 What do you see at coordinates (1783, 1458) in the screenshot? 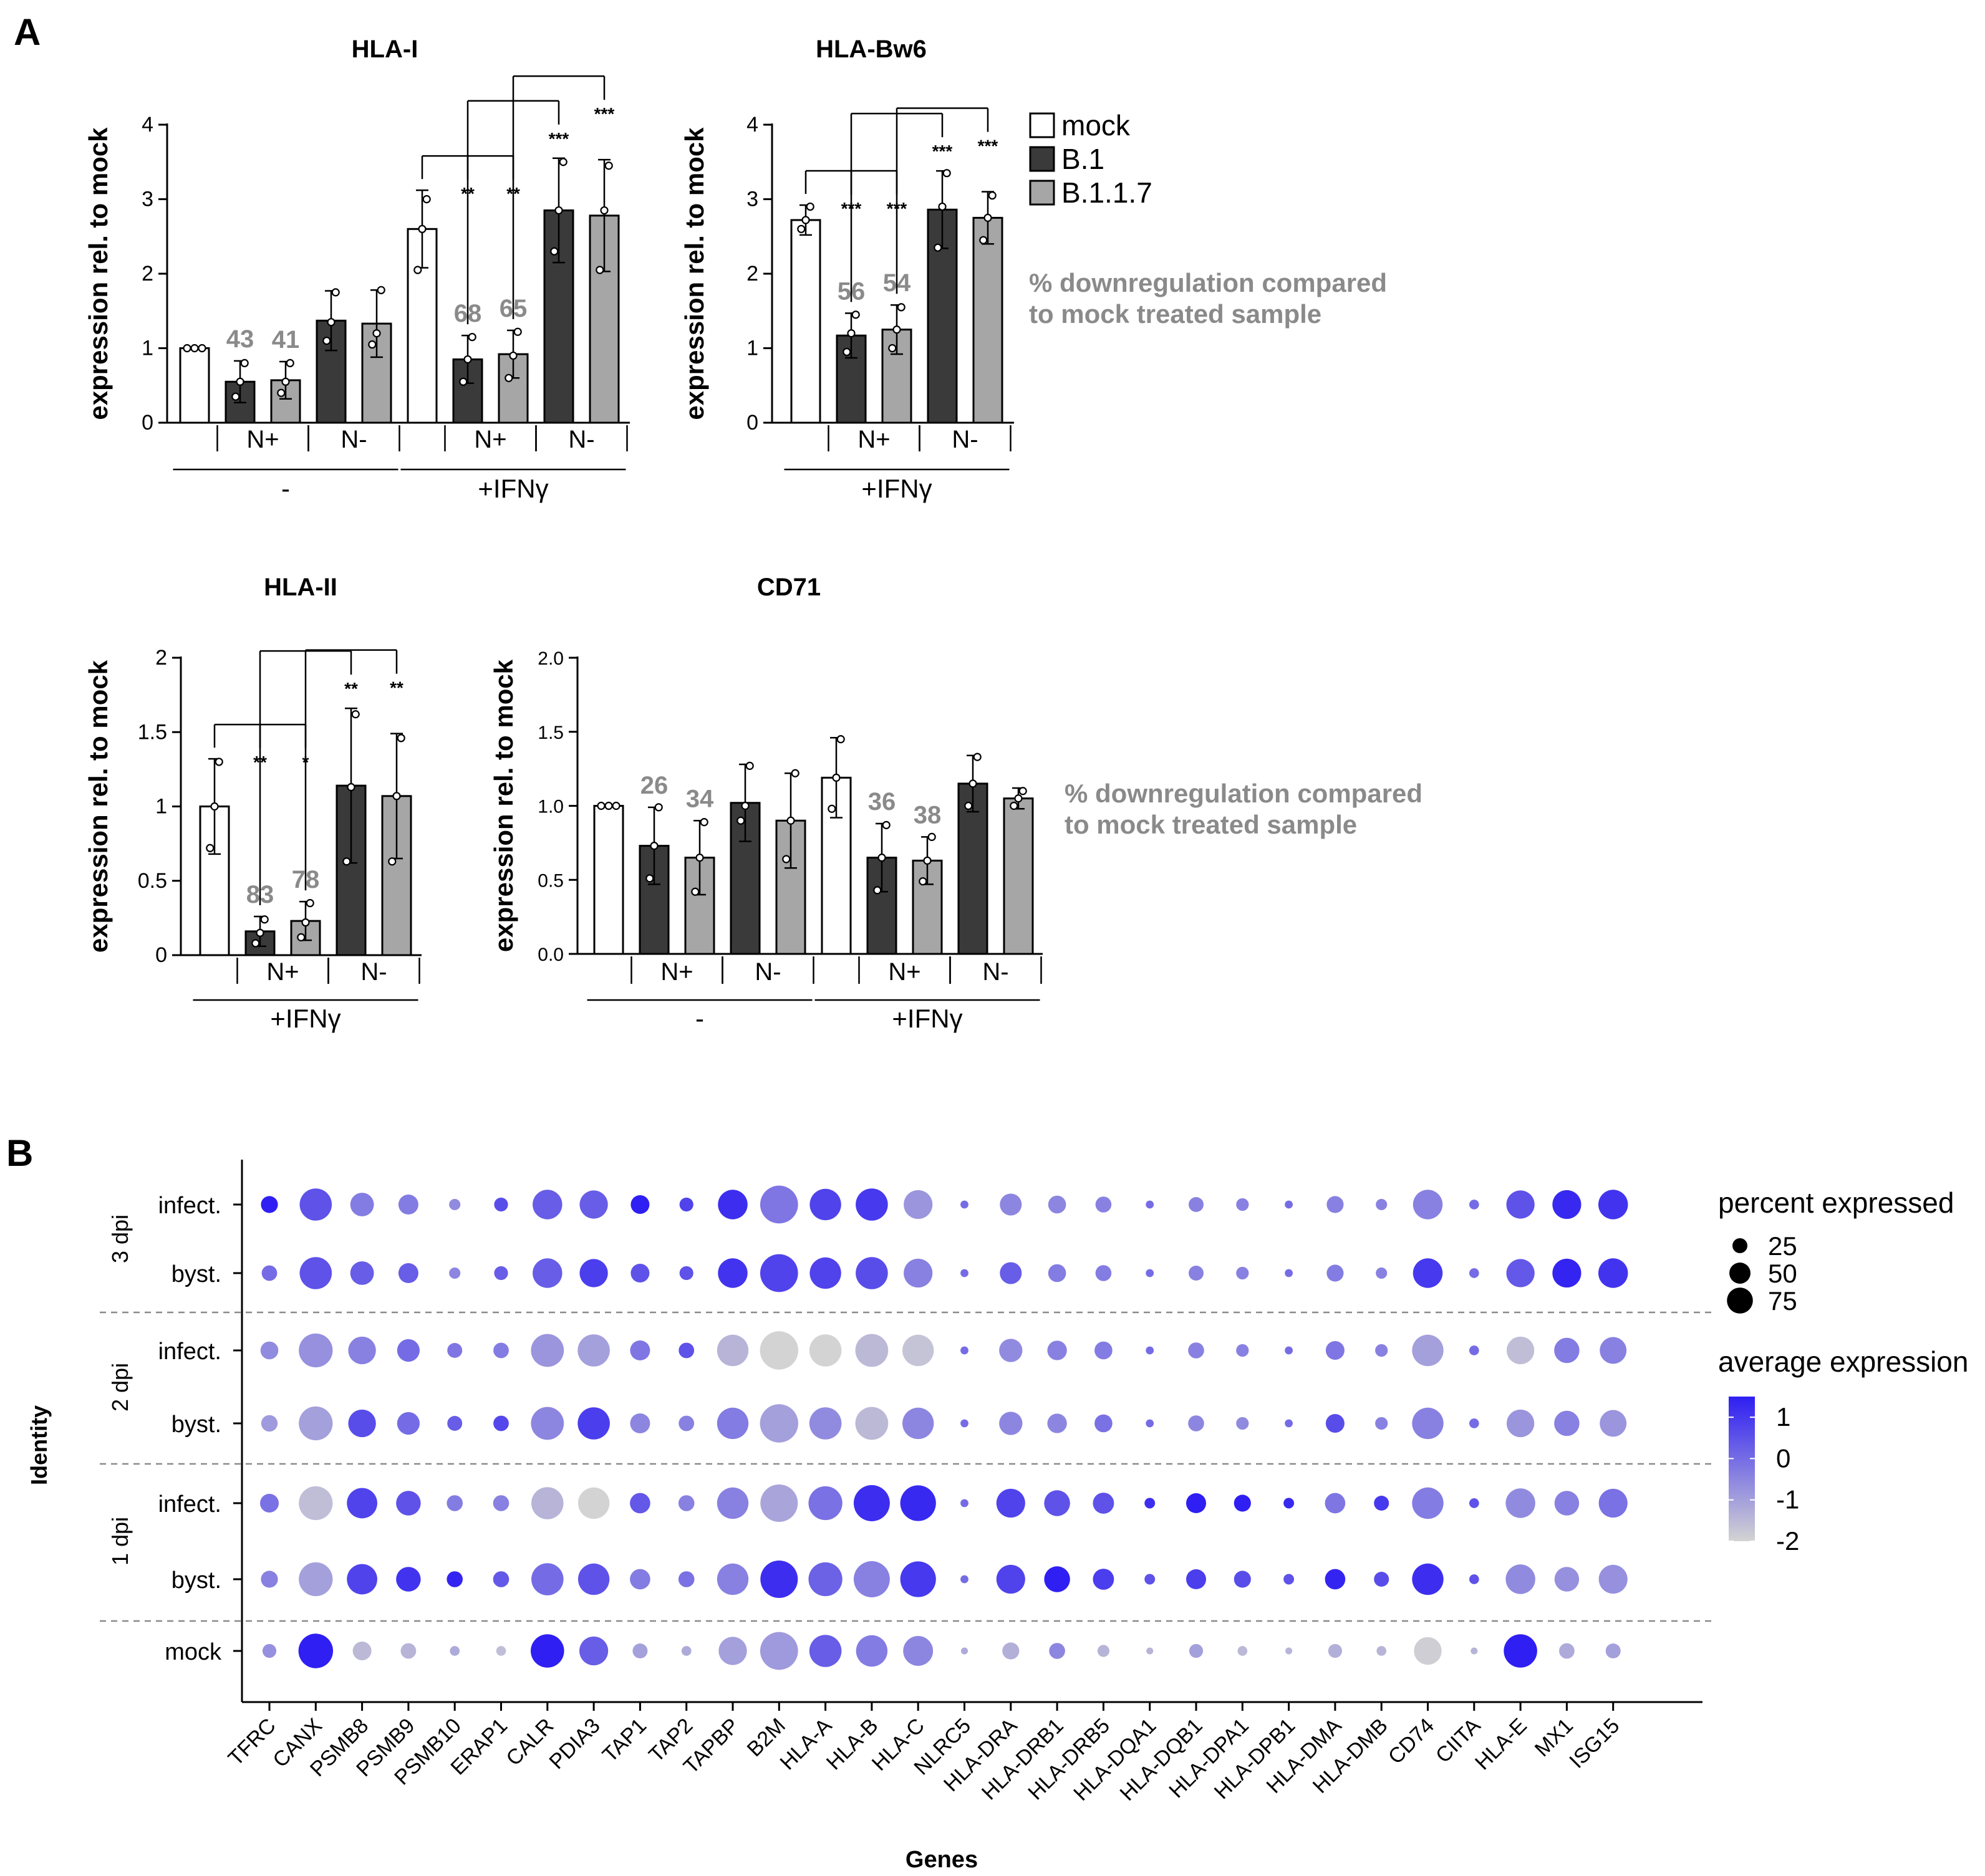
I see `color-legend-label: 0` at bounding box center [1783, 1458].